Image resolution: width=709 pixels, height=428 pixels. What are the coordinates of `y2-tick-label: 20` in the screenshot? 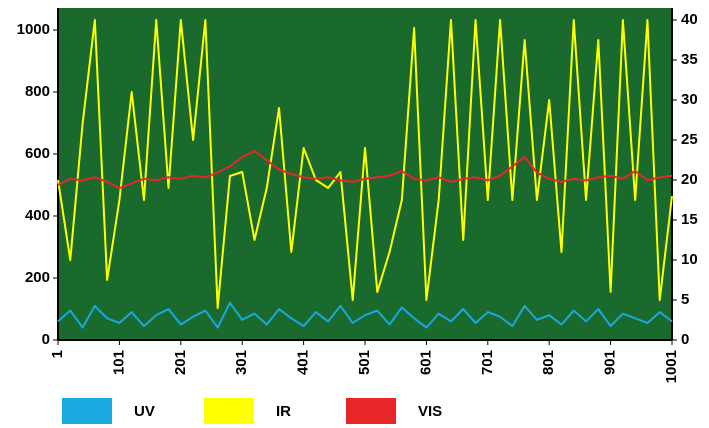 It's located at (689, 179).